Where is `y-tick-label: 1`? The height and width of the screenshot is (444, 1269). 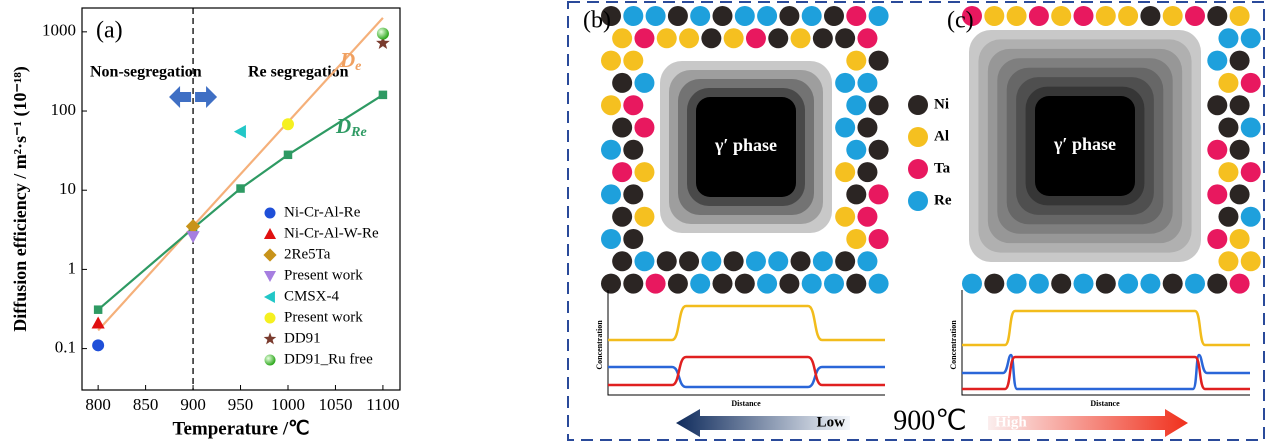 y-tick-label: 1 is located at coordinates (72, 267).